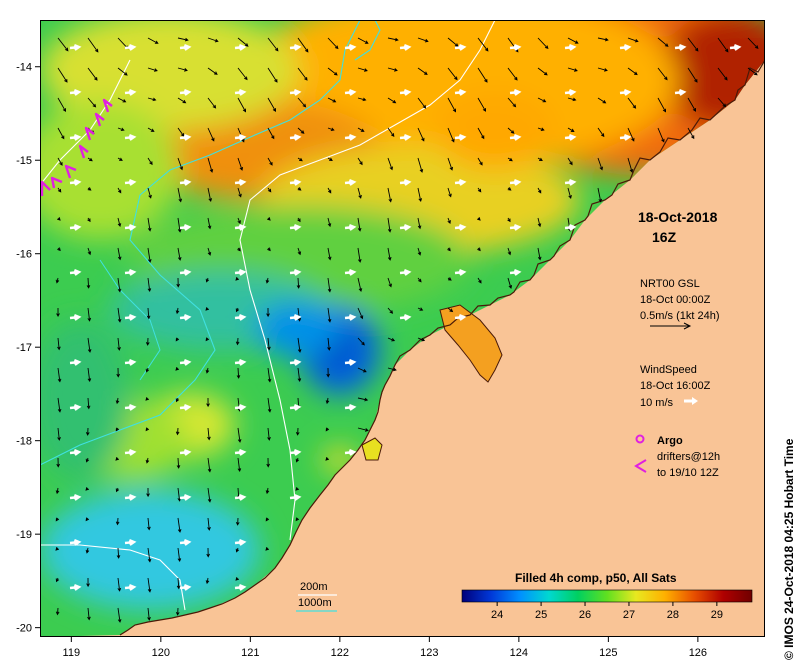  Describe the element at coordinates (130, 320) in the screenshot. I see `isobath-1000m-mid` at that location.